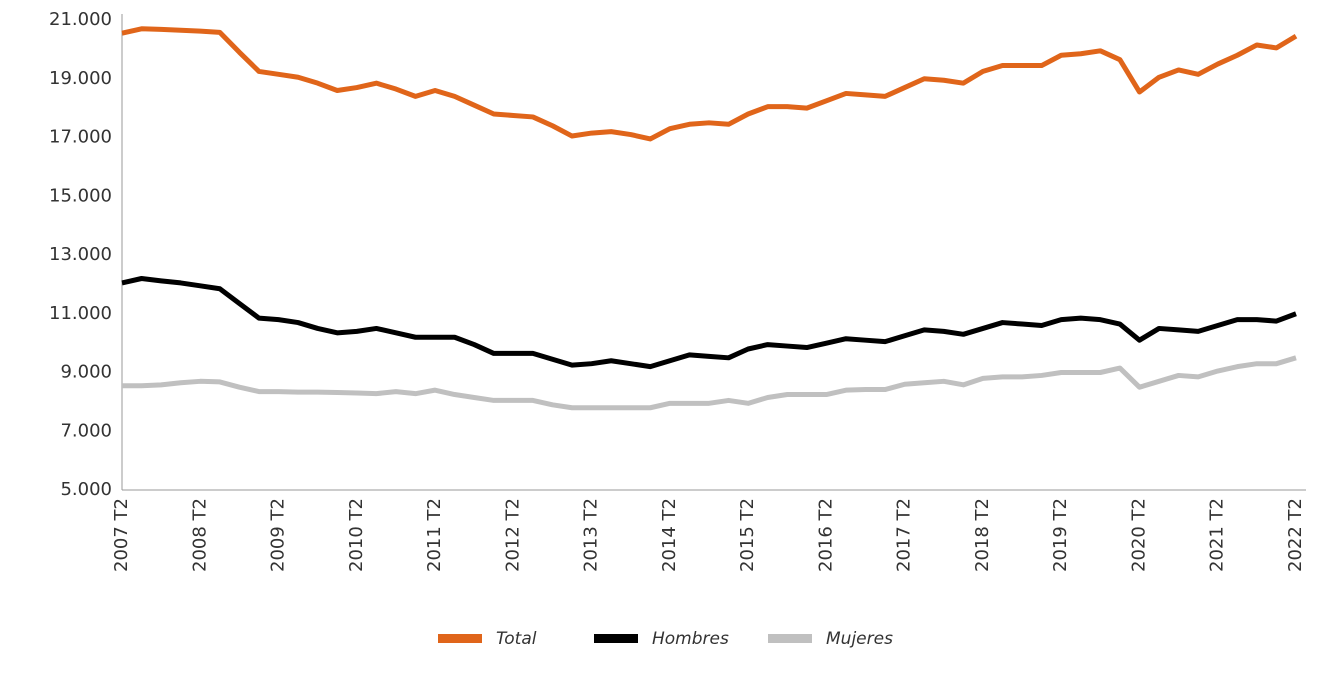  What do you see at coordinates (1138, 535) in the screenshot?
I see `x-tick-label: 2020 T2` at bounding box center [1138, 535].